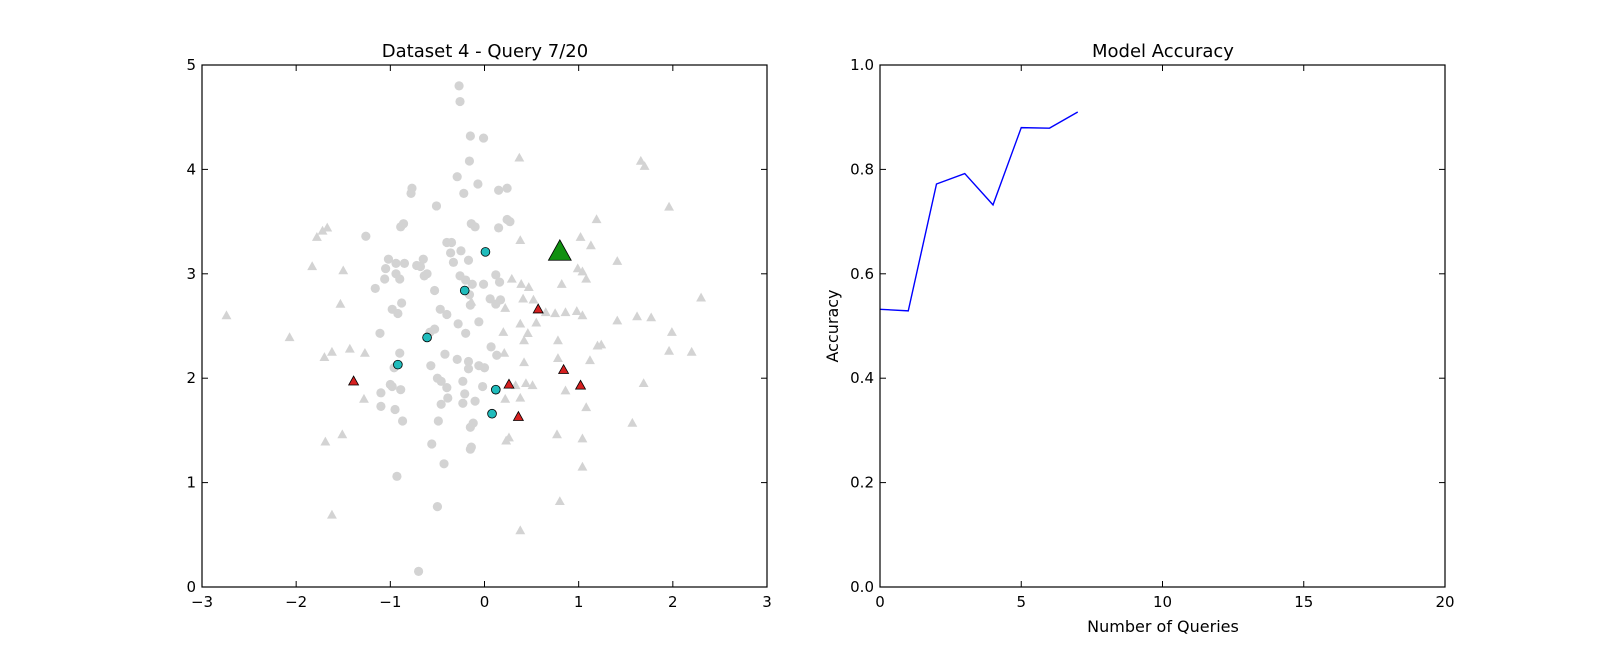  What do you see at coordinates (191, 587) in the screenshot?
I see `scatter-ytick-label: 0` at bounding box center [191, 587].